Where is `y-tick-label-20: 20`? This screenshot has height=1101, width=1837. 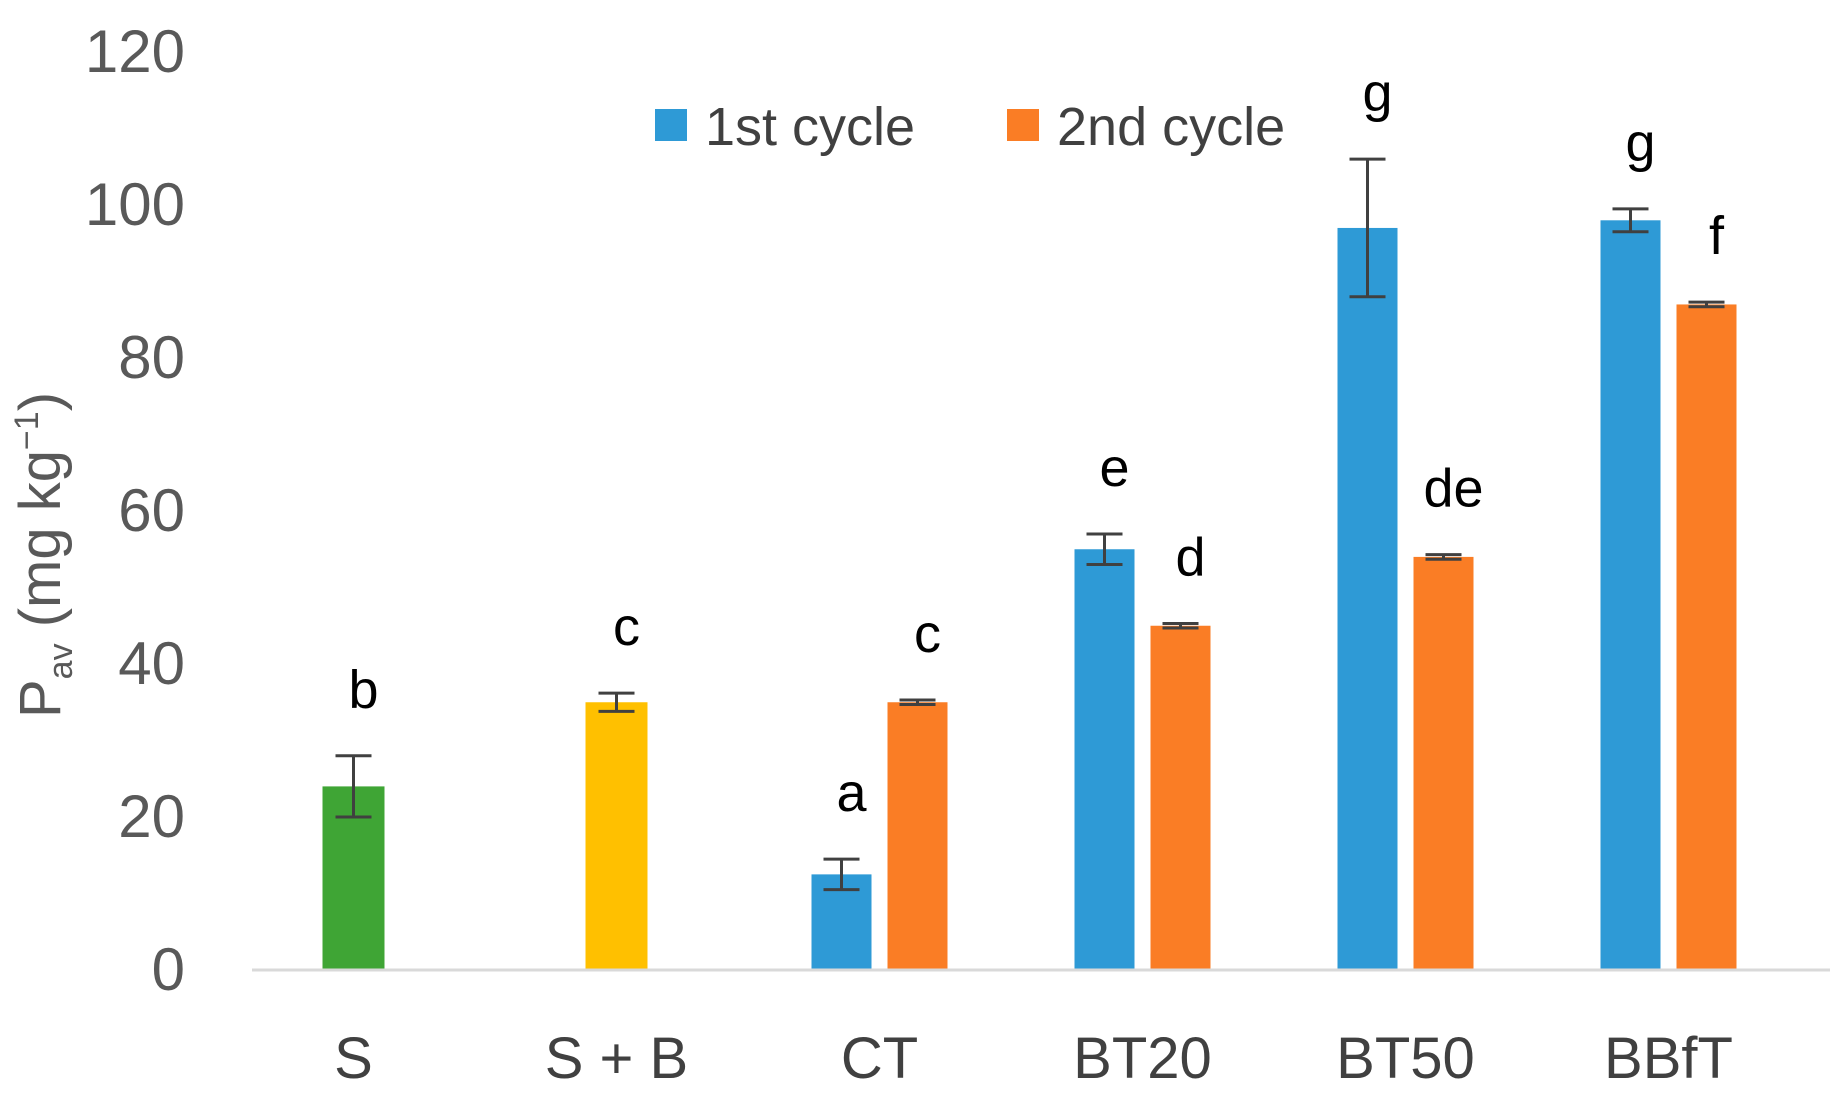
y-tick-label-20: 20 is located at coordinates (151, 816).